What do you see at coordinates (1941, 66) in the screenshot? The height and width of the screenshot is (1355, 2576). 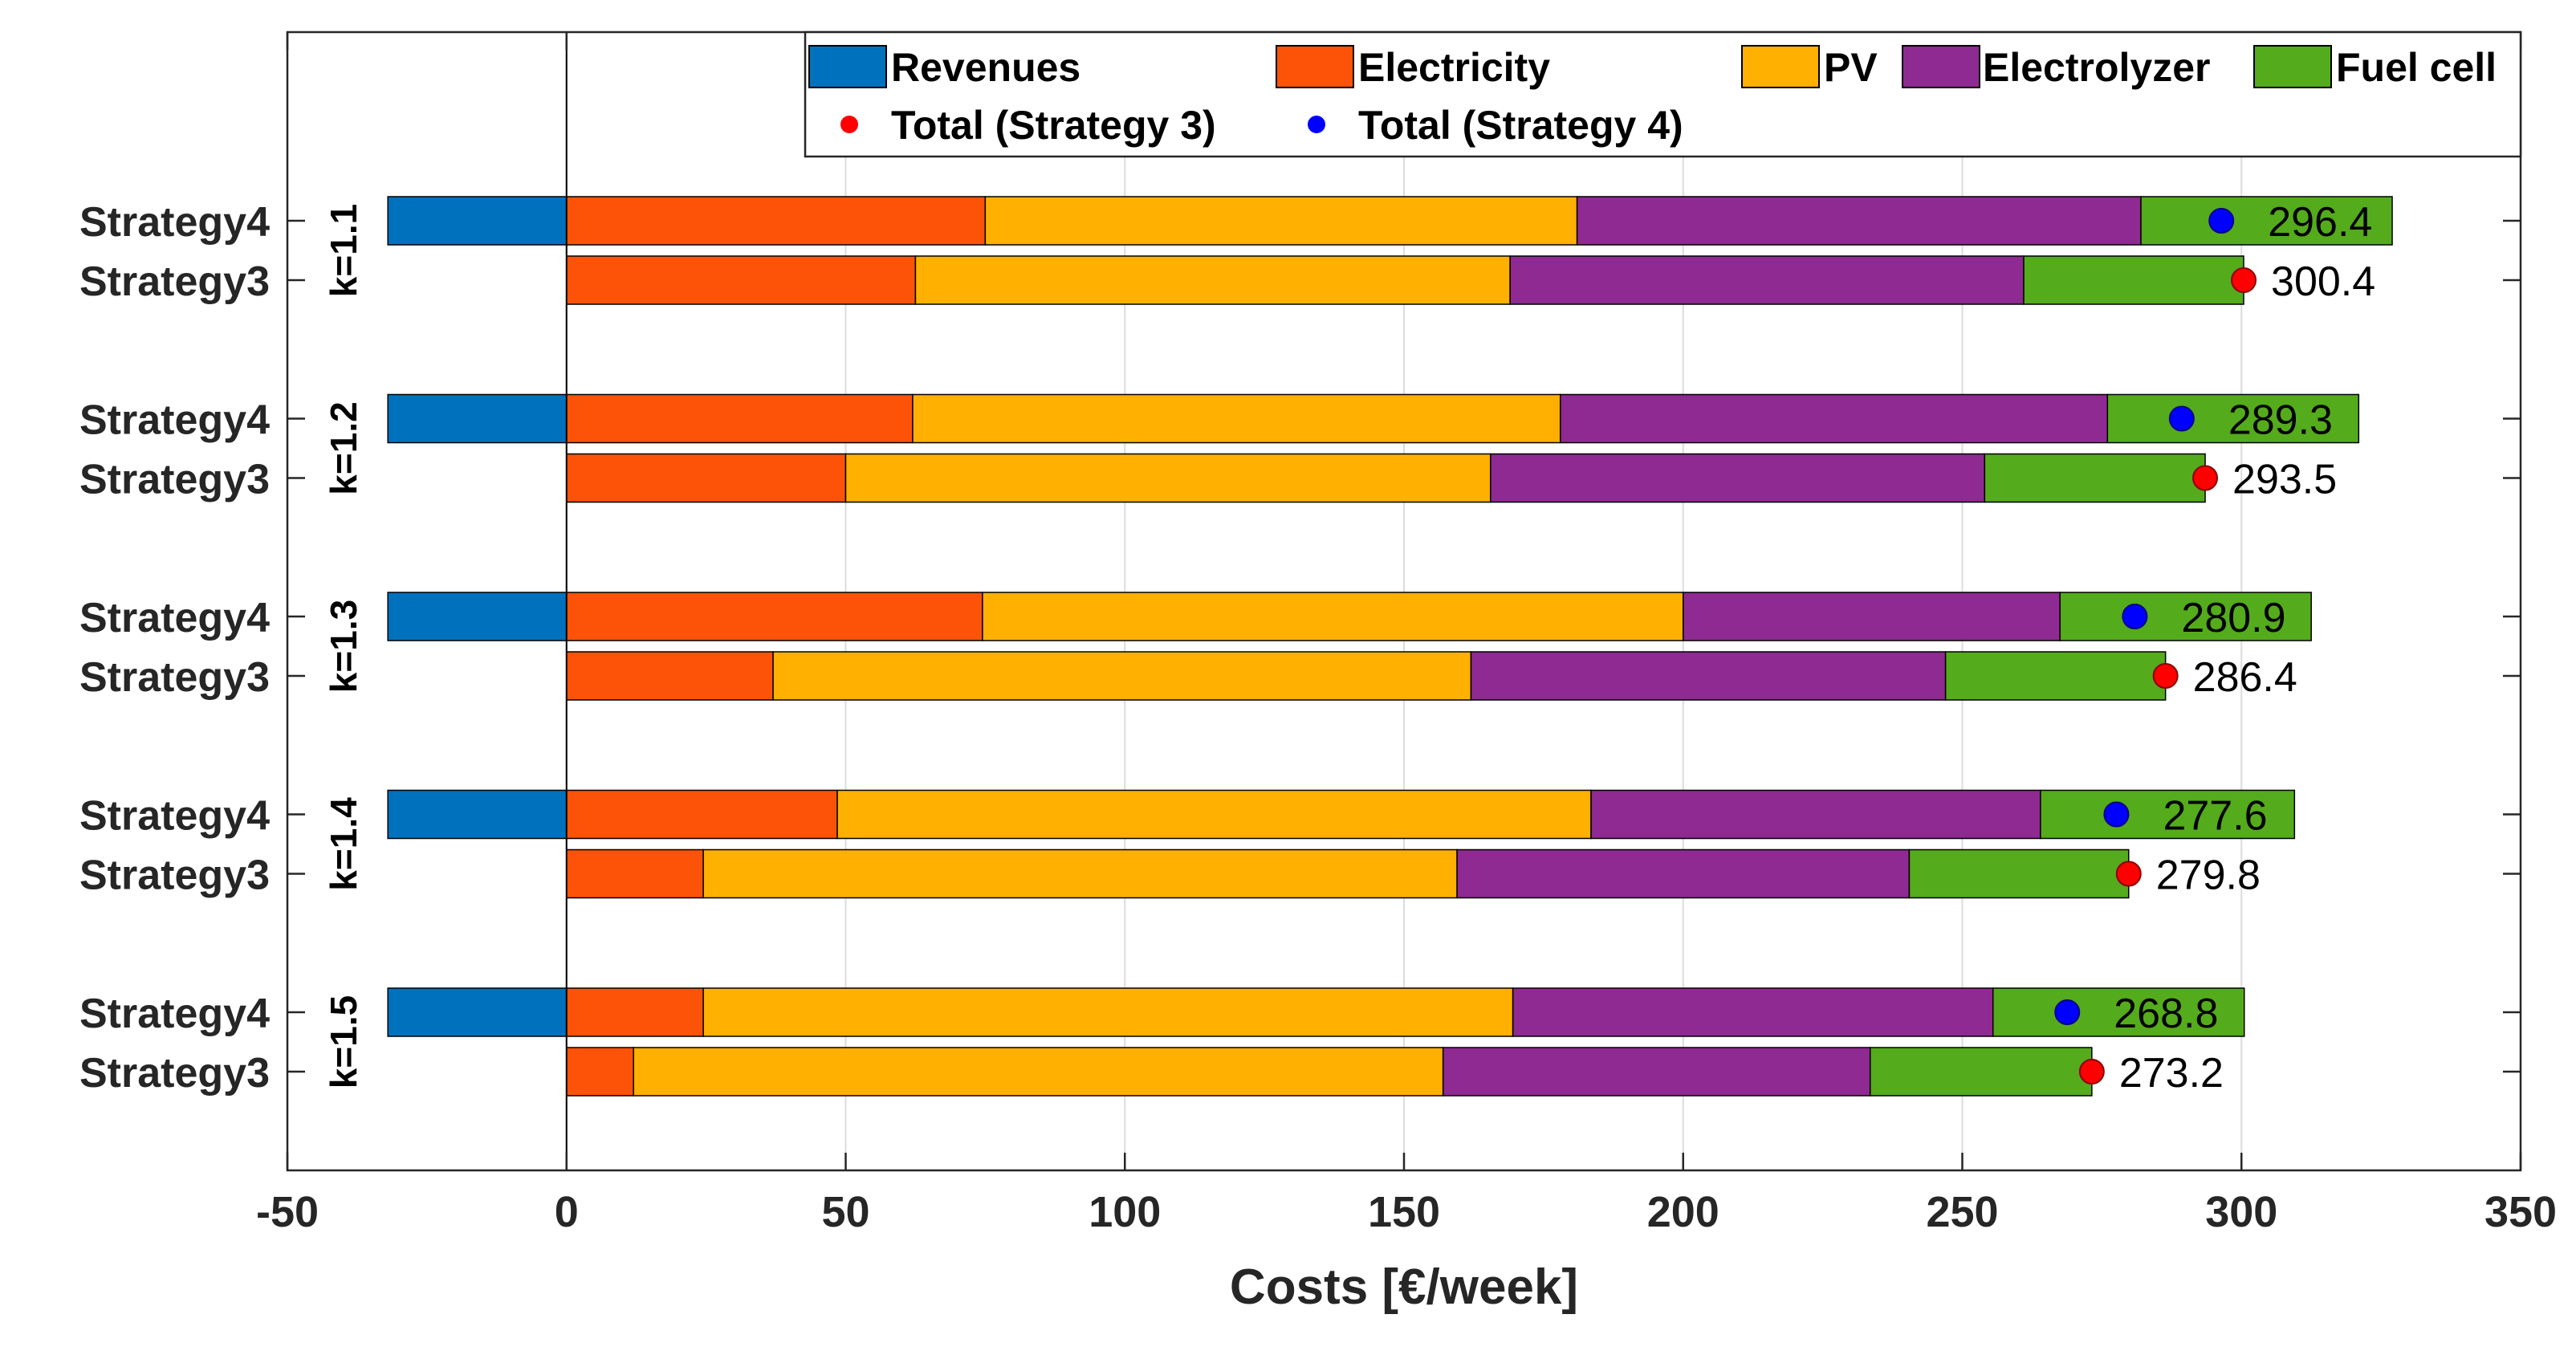 I see `legend-swatch-electrolyzer` at bounding box center [1941, 66].